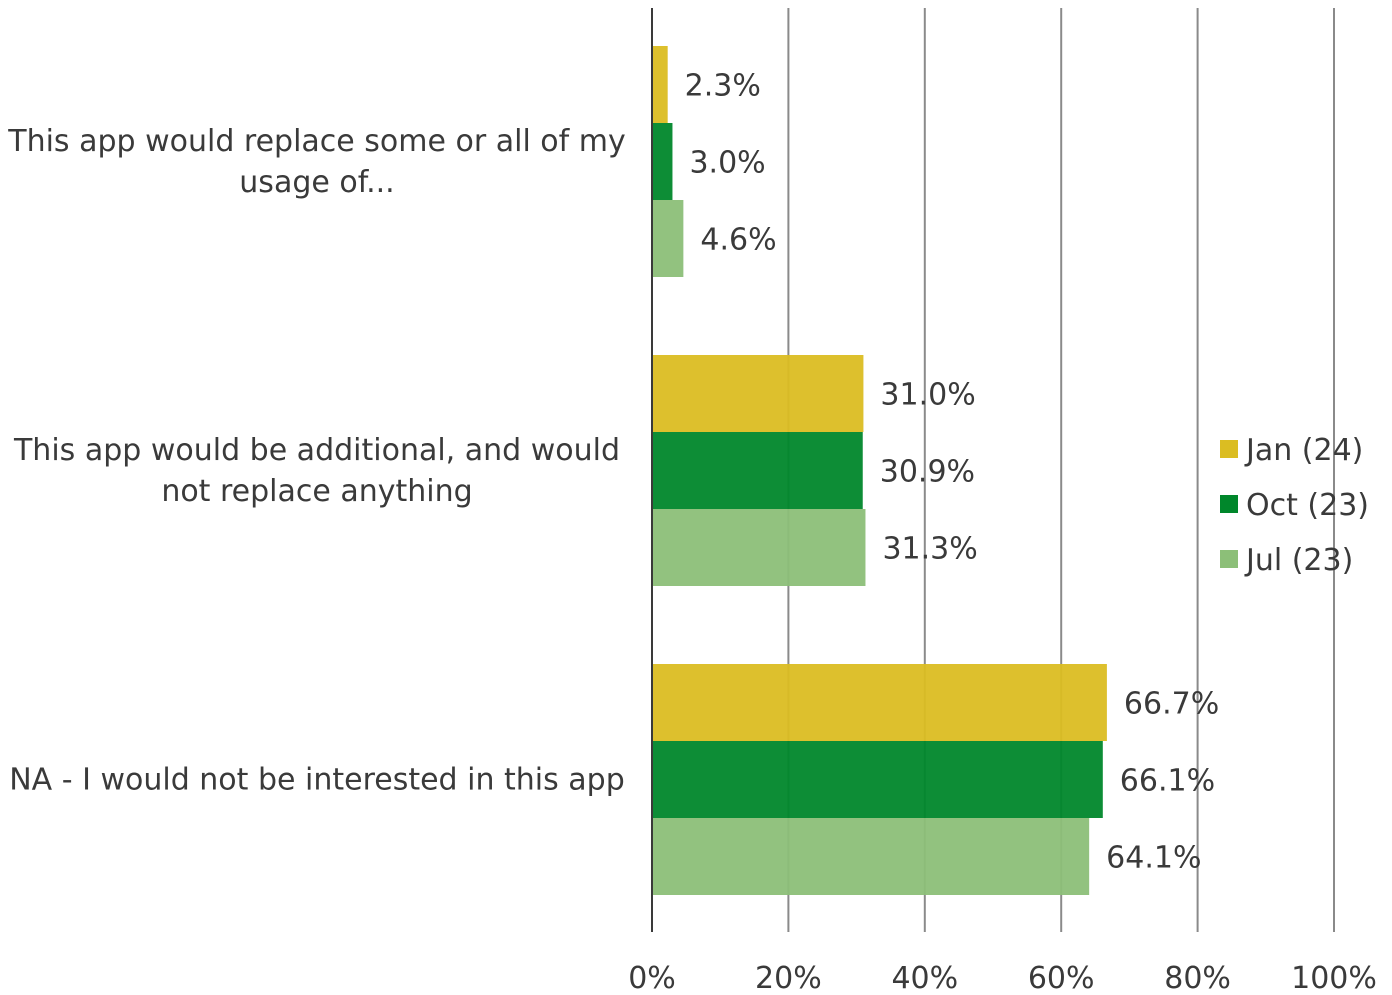 The height and width of the screenshot is (995, 1392). Describe the element at coordinates (1061, 978) in the screenshot. I see `x-tick-label: 60%` at that location.